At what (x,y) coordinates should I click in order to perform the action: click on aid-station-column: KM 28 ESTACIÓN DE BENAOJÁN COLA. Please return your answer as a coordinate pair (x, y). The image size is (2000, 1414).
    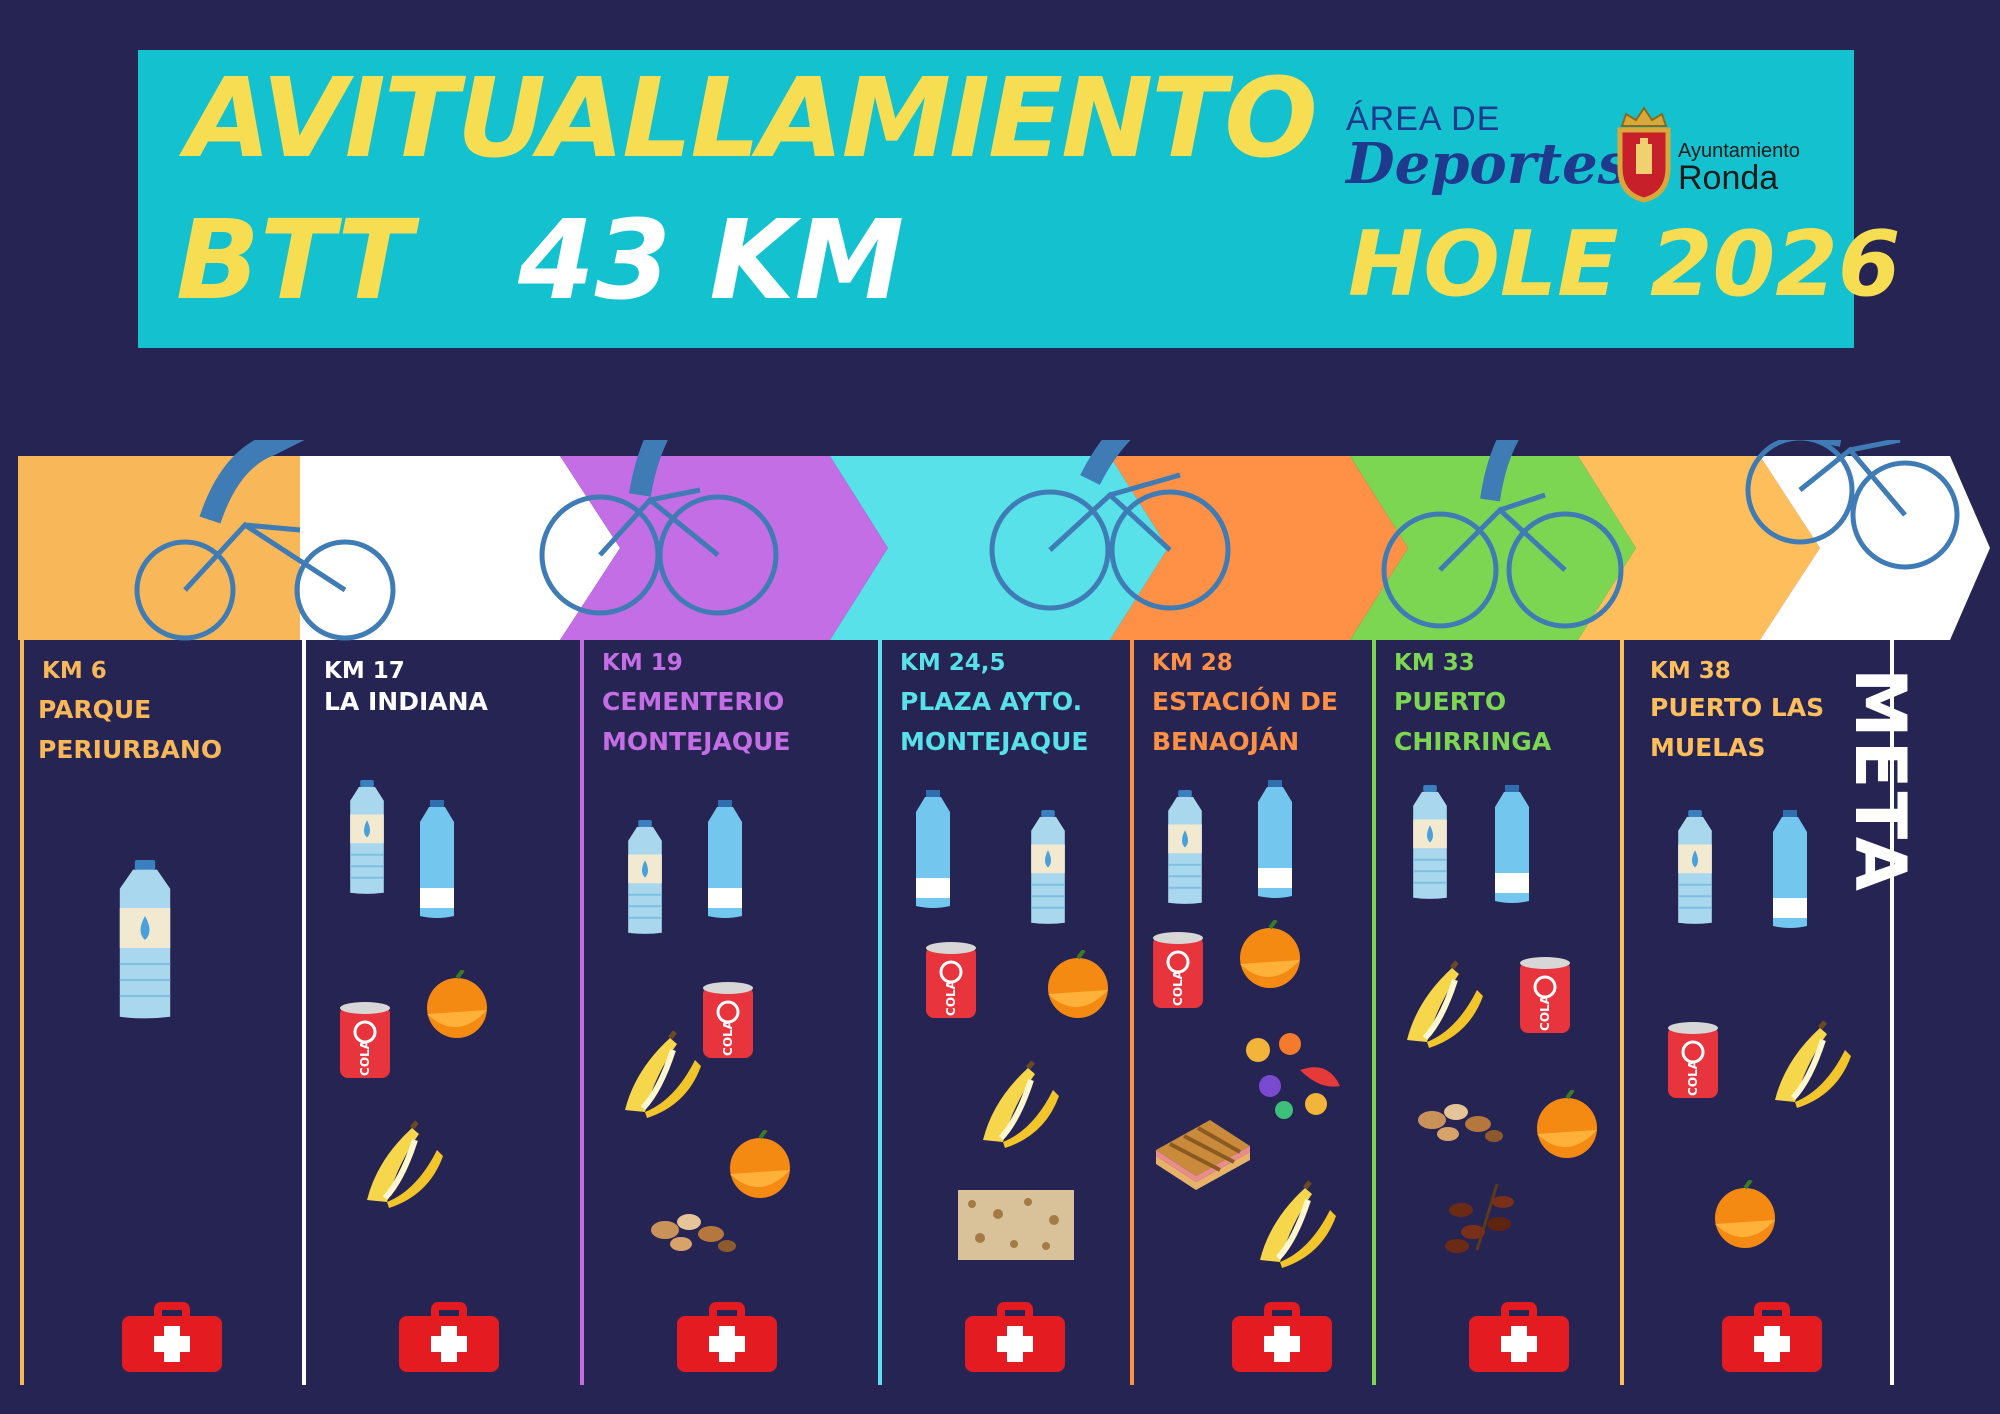
    Looking at the image, I should click on (1251, 1020).